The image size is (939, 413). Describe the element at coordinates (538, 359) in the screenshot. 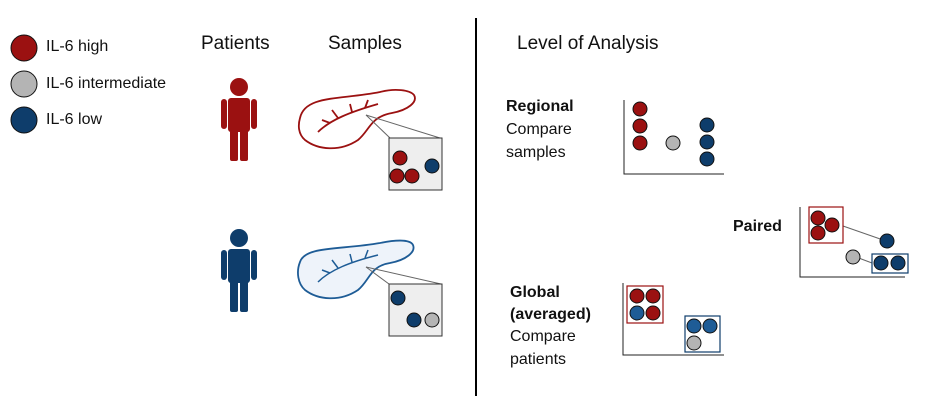

I see `global-line2: patients` at that location.